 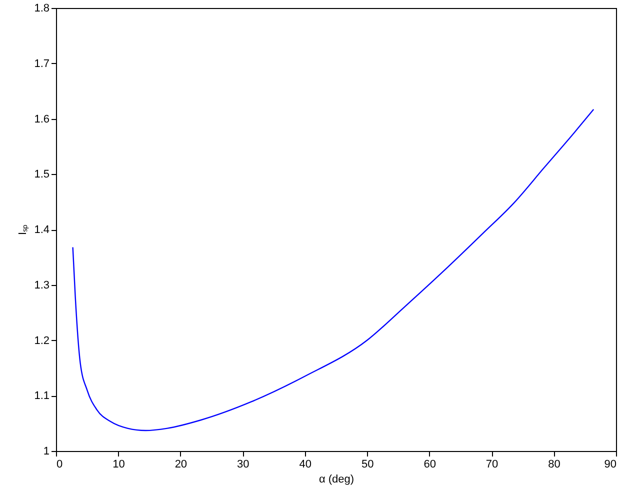 What do you see at coordinates (305, 464) in the screenshot?
I see `x-tick-label: 40` at bounding box center [305, 464].